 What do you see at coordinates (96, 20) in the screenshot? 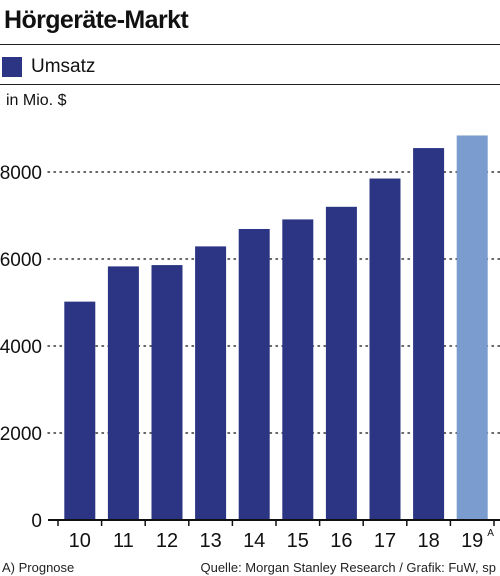
I see `chart-title: Hörgeräte-Markt` at bounding box center [96, 20].